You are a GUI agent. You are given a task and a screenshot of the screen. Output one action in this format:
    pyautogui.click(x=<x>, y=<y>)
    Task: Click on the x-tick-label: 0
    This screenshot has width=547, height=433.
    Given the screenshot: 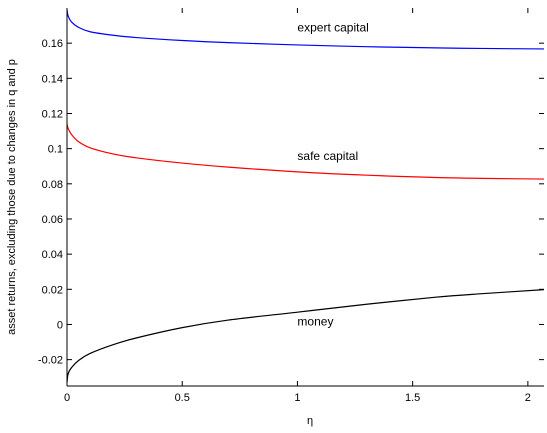 What is the action you would take?
    pyautogui.click(x=67, y=398)
    